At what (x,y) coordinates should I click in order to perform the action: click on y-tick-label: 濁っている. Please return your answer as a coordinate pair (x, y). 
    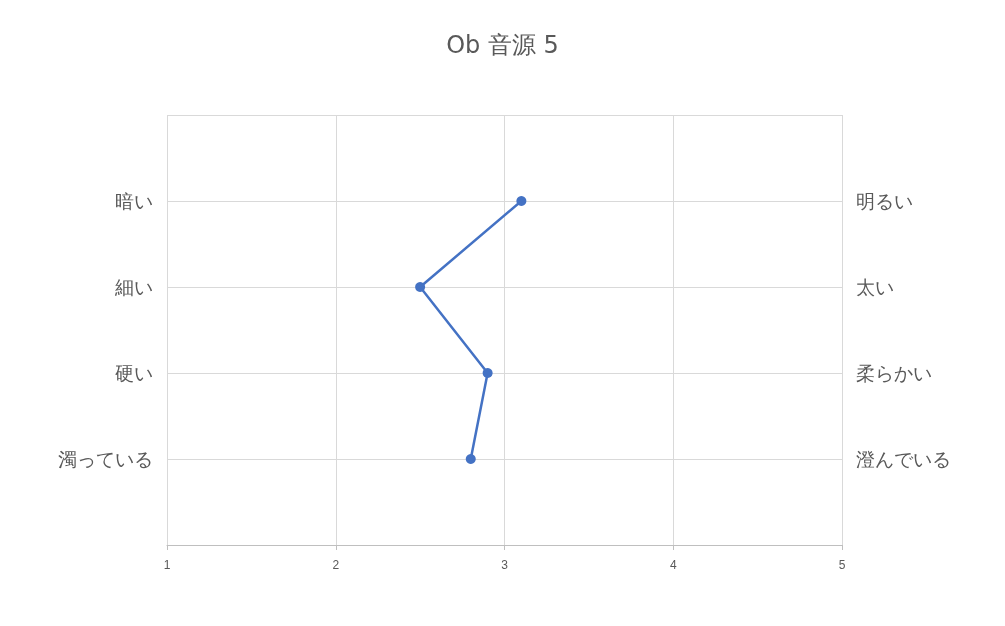
    Looking at the image, I should click on (105, 459).